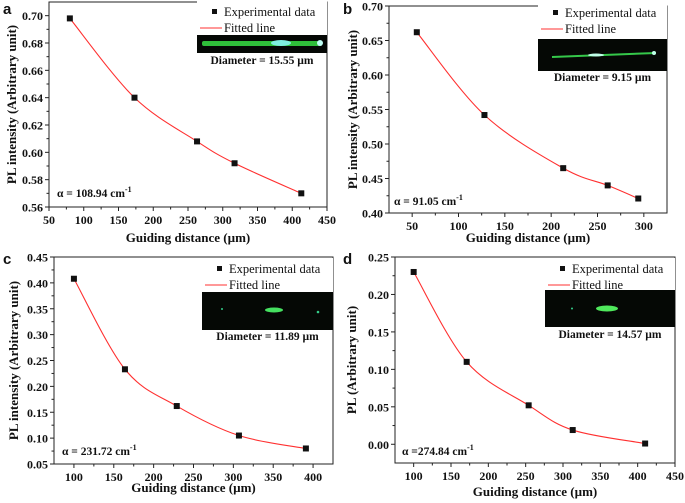 This screenshot has height=503, width=685. What do you see at coordinates (372, 7) in the screenshot?
I see `y-tick-label: 0.70` at bounding box center [372, 7].